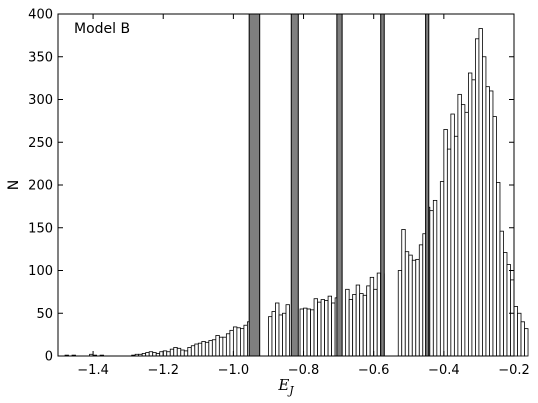  Describe the element at coordinates (44, 314) in the screenshot. I see `y-tick-label: 50` at that location.